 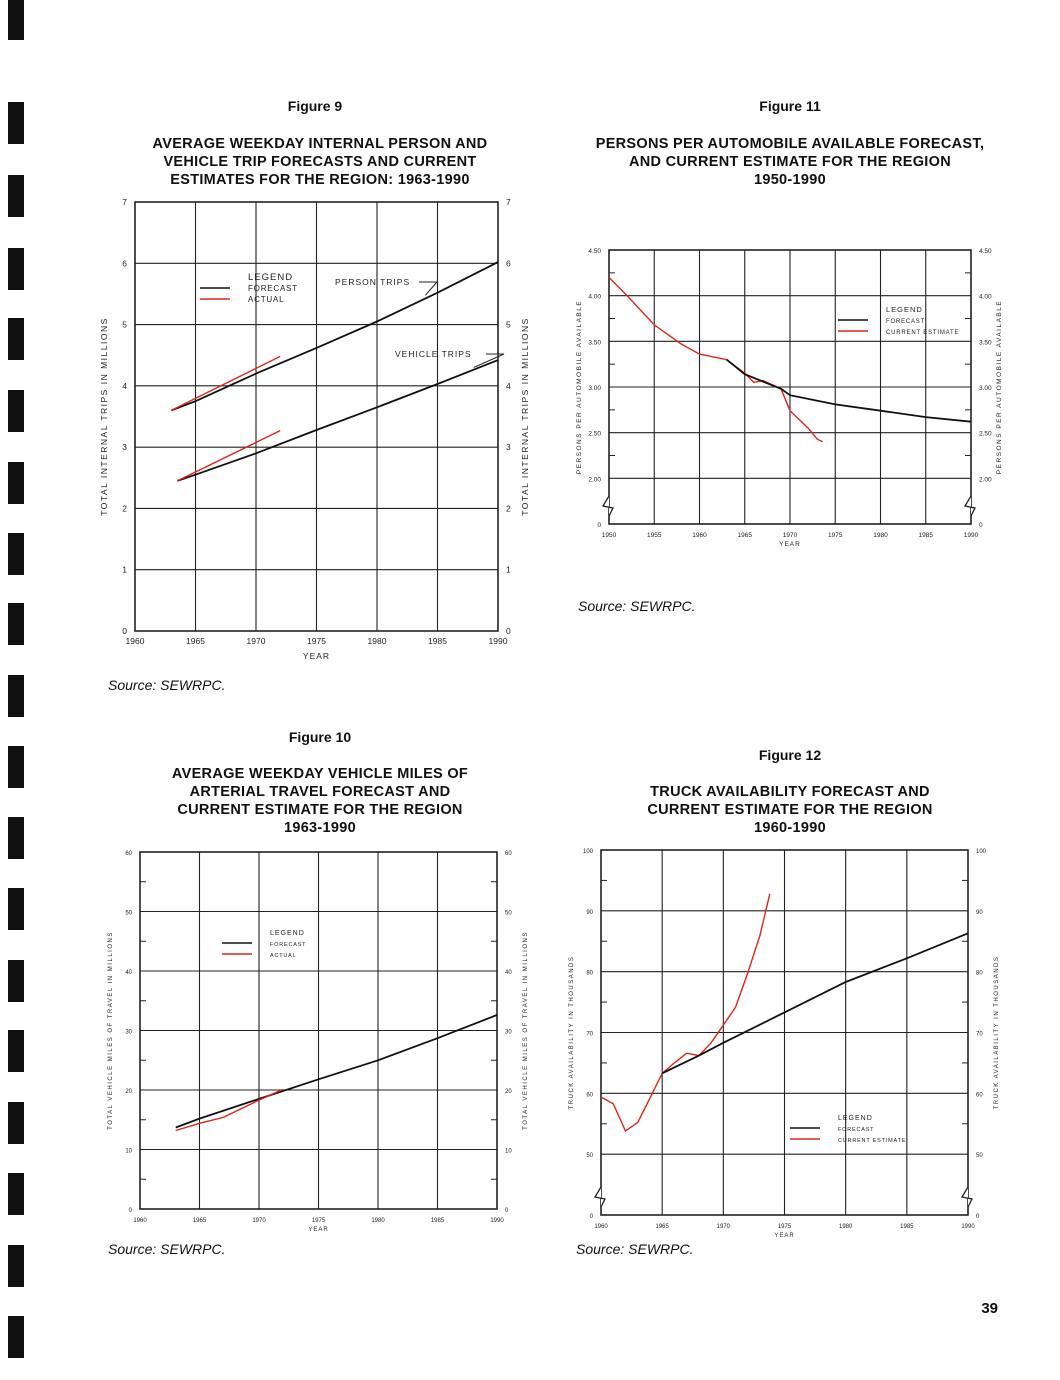 What do you see at coordinates (433, 354) in the screenshot?
I see `series-annotation: VEHICLE TRIPS` at bounding box center [433, 354].